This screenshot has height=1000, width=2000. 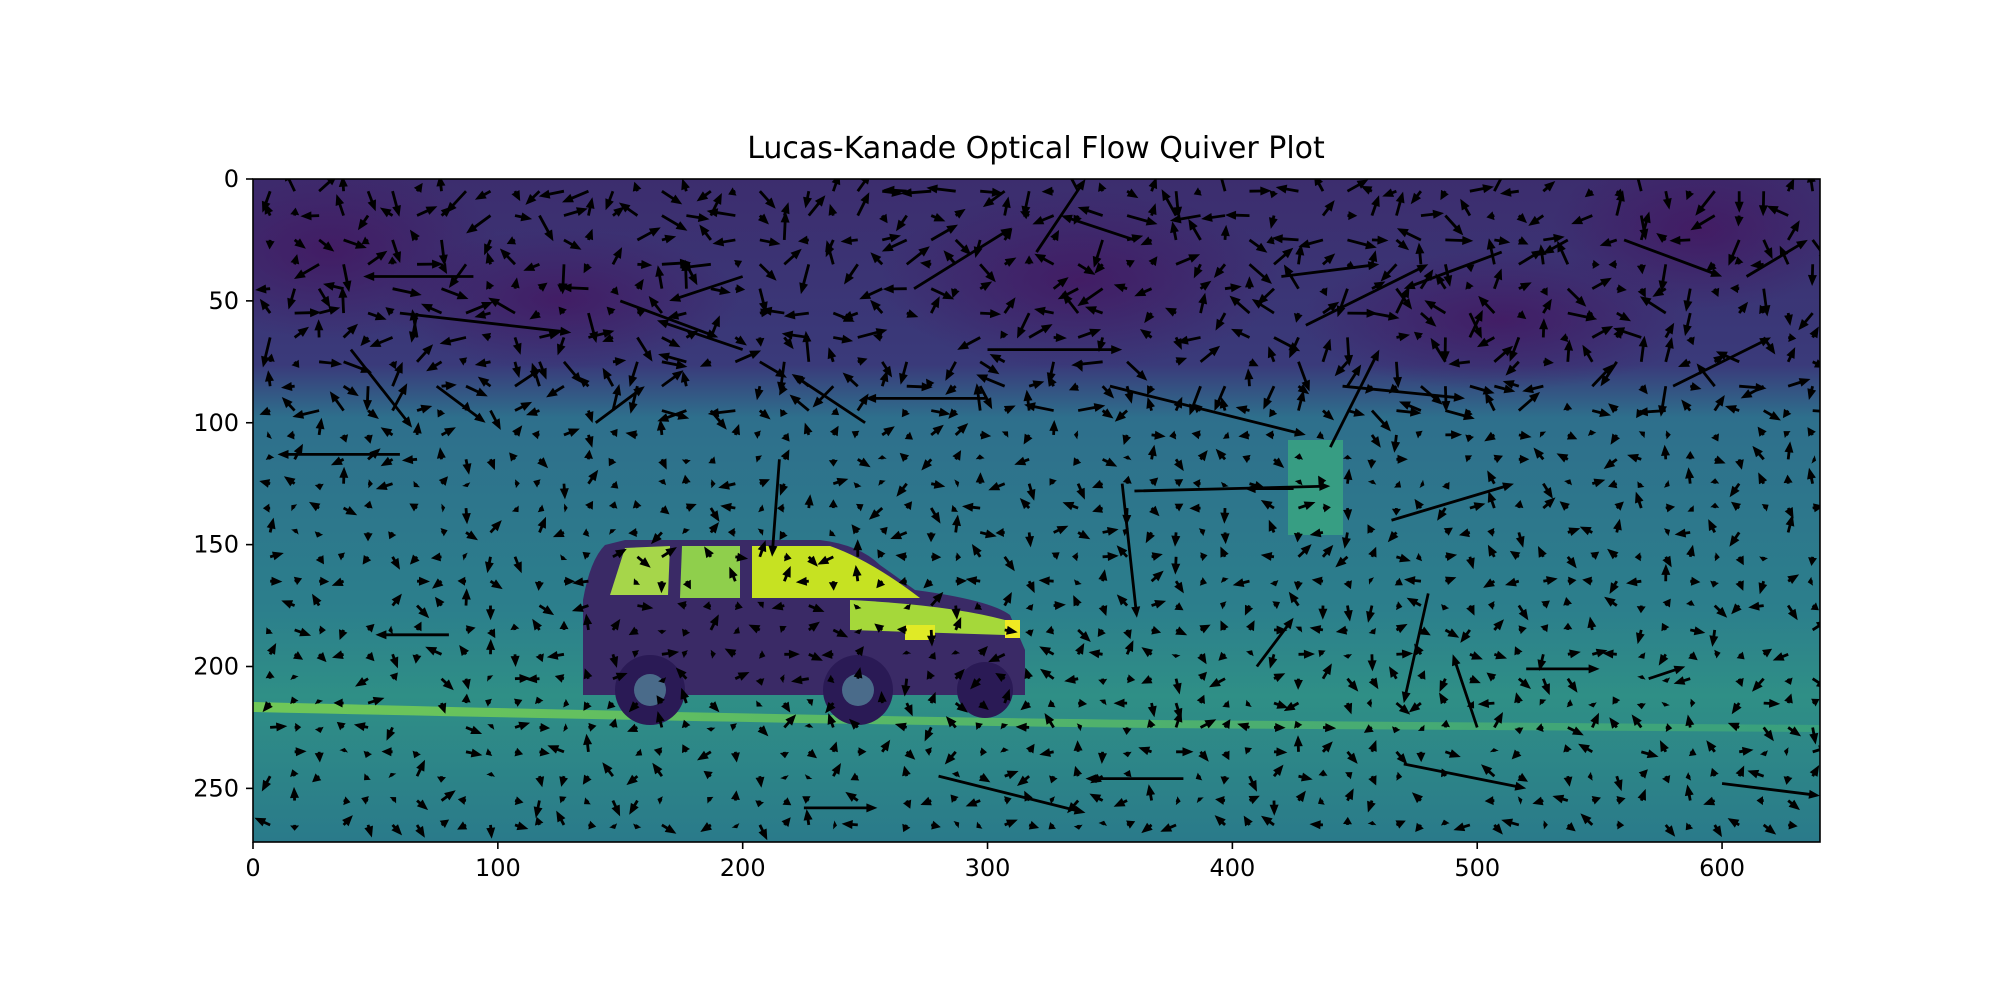 What do you see at coordinates (743, 868) in the screenshot?
I see `x-tick-label: 200` at bounding box center [743, 868].